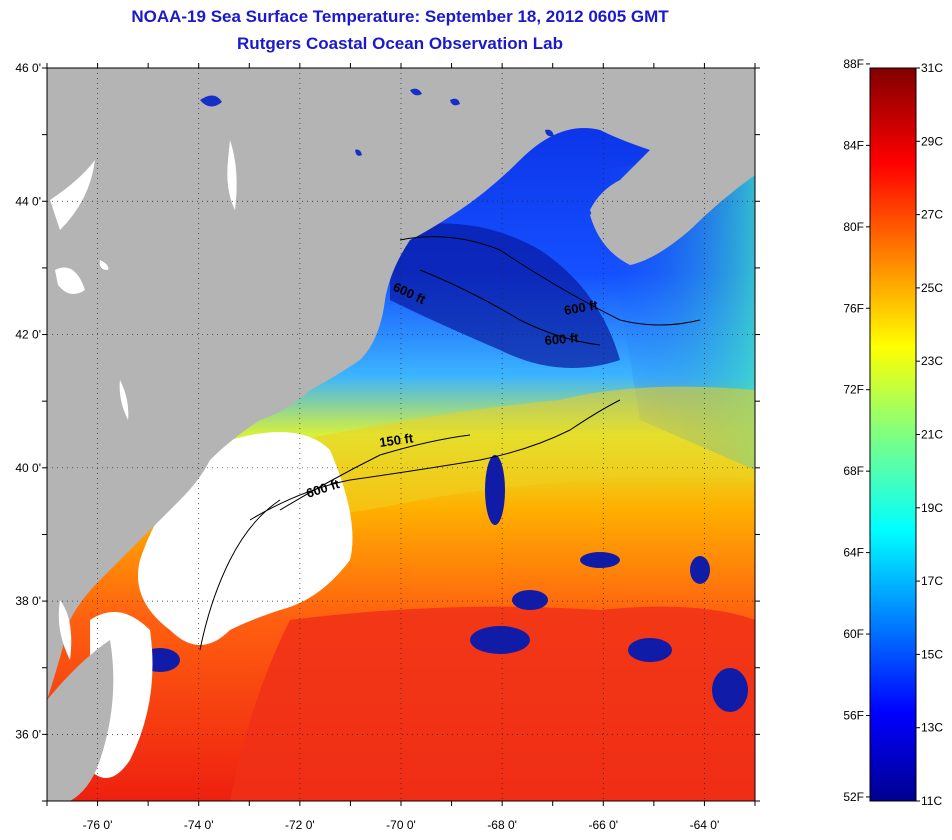 The width and height of the screenshot is (952, 840). What do you see at coordinates (853, 227) in the screenshot?
I see `colorbar-f-label: 80F` at bounding box center [853, 227].